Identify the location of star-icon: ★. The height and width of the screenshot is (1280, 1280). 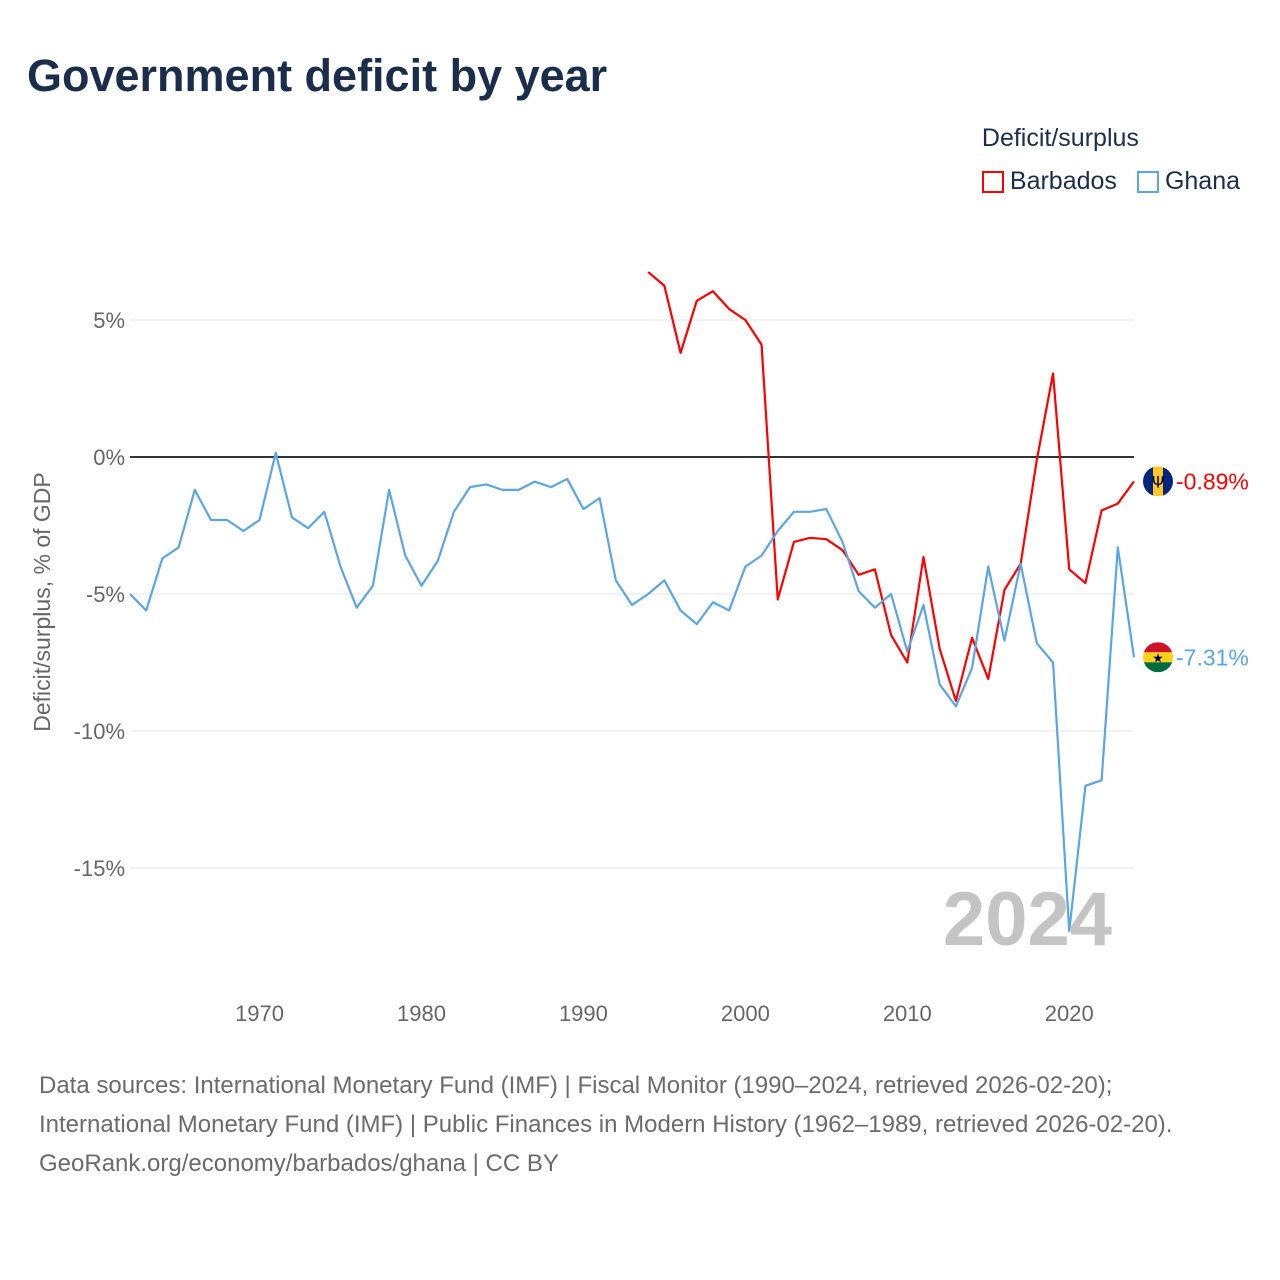
(1158, 658).